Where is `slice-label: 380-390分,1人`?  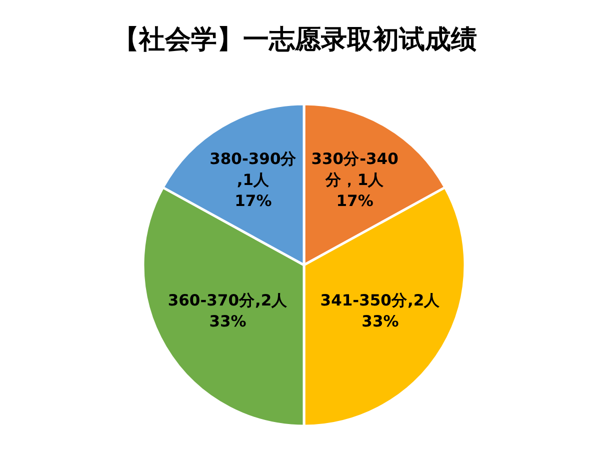 slice-label: 380-390分,1人 is located at coordinates (254, 170).